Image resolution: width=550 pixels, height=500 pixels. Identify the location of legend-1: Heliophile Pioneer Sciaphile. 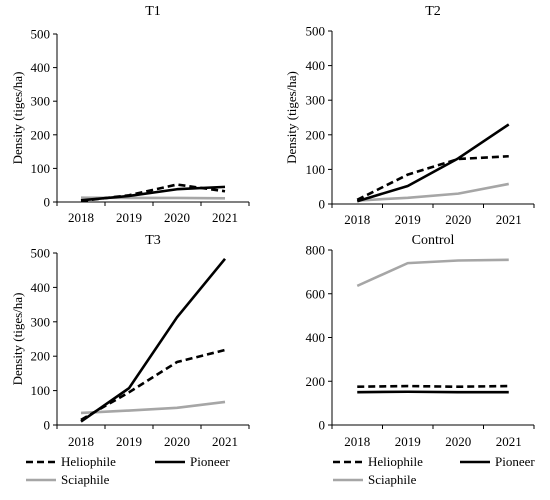
(128, 470).